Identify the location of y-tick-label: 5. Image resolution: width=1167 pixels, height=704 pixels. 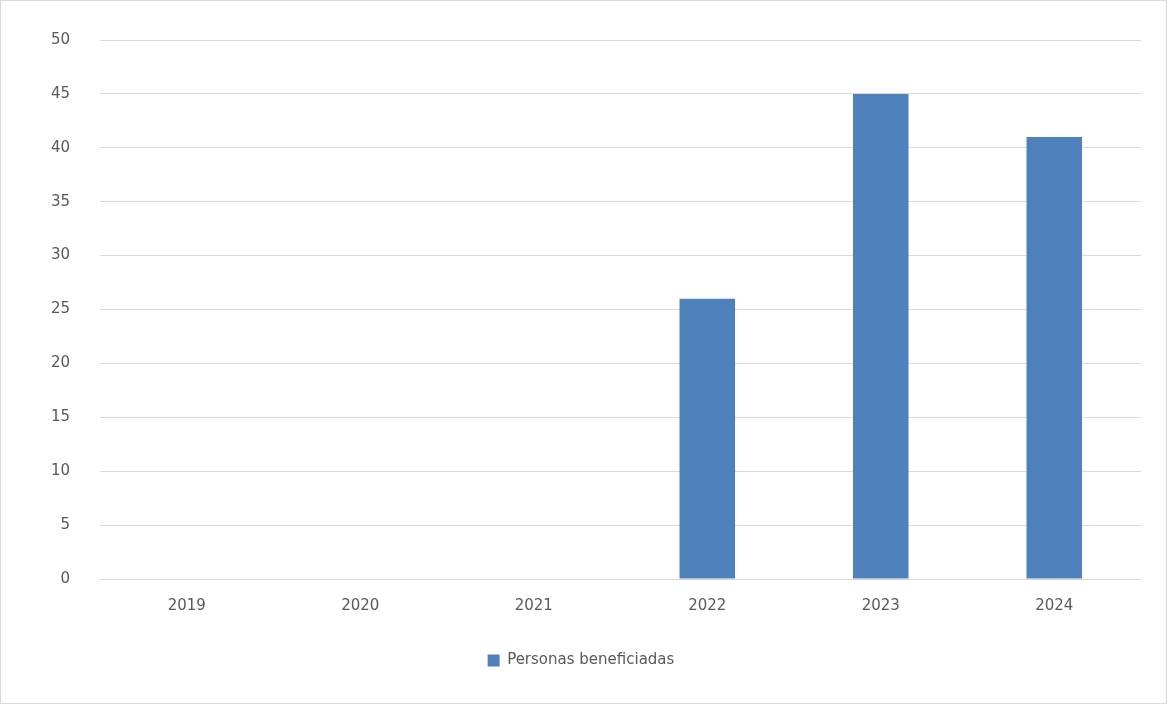
(65, 523).